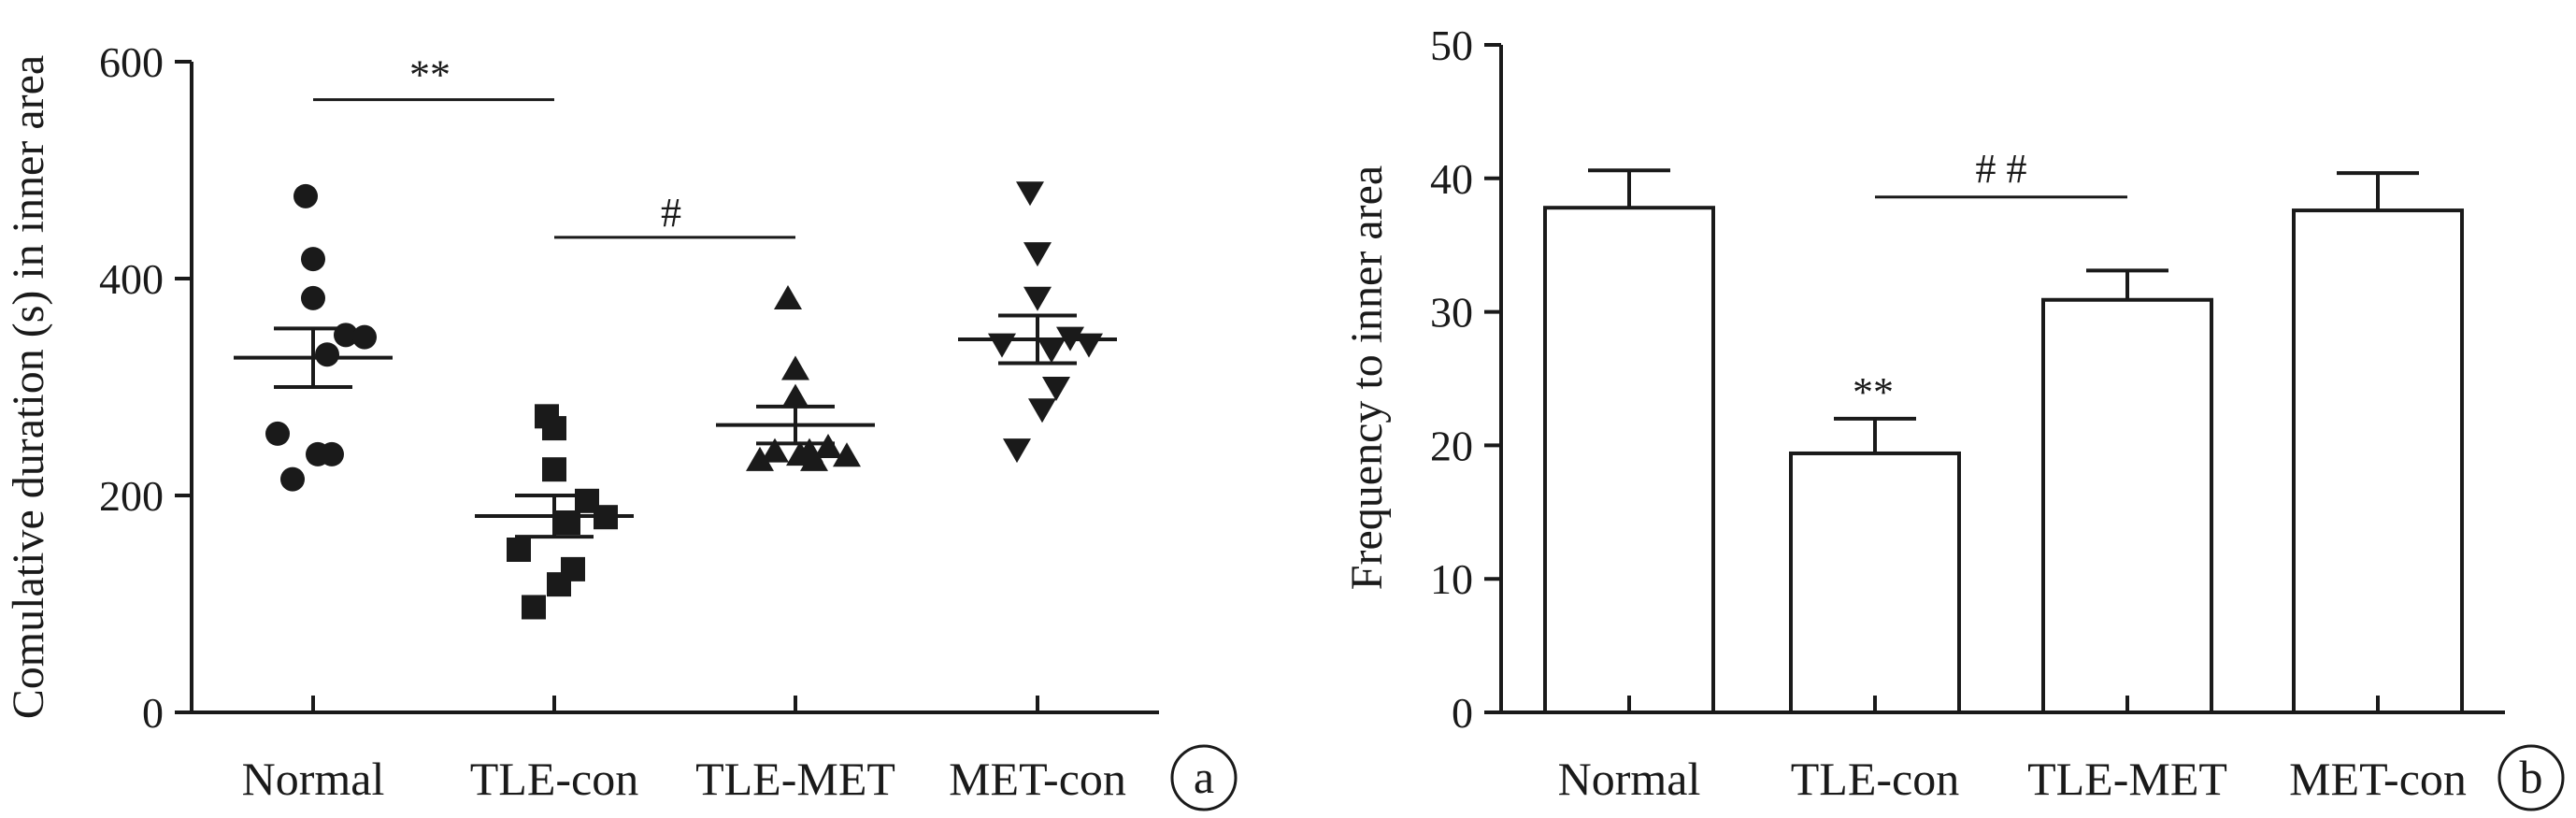 Image resolution: width=2576 pixels, height=818 pixels. I want to click on y-tick-label: 30, so click(1451, 313).